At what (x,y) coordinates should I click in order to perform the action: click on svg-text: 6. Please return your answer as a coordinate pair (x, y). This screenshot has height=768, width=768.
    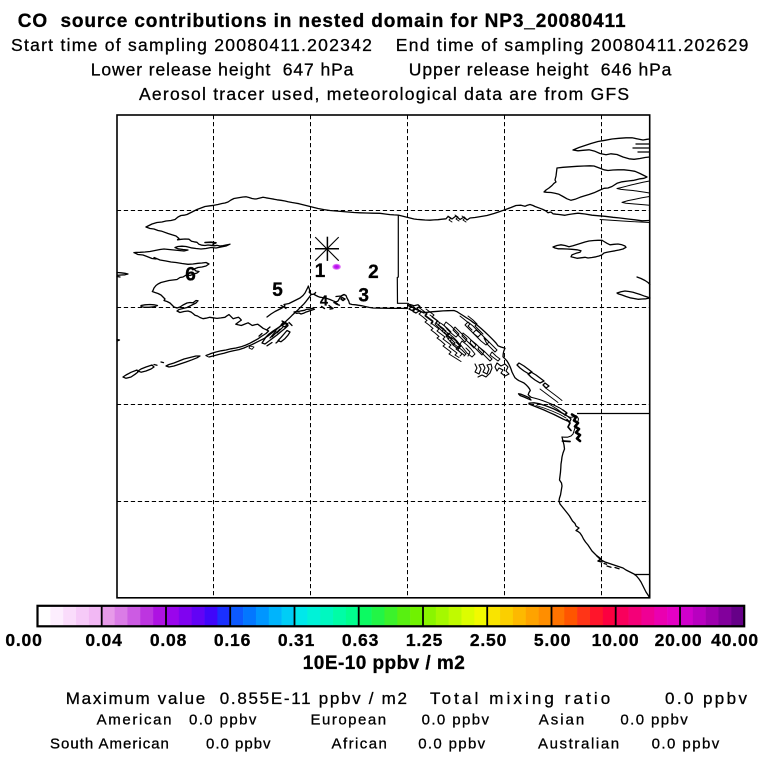
    Looking at the image, I should click on (190, 275).